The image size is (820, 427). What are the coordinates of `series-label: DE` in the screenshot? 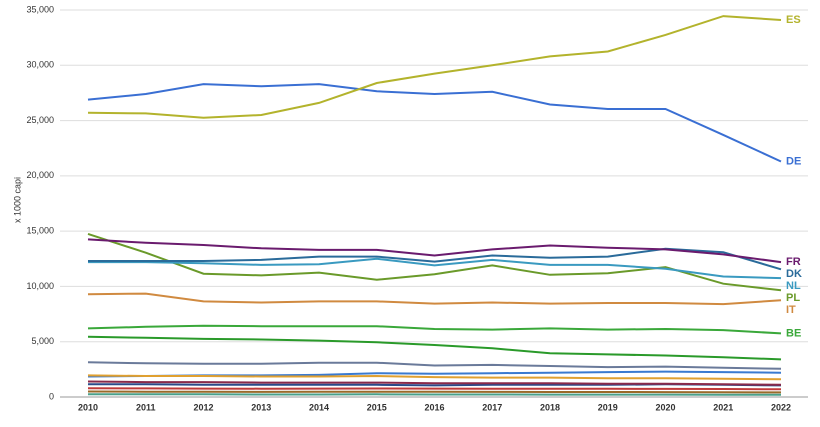 It's located at (793, 161).